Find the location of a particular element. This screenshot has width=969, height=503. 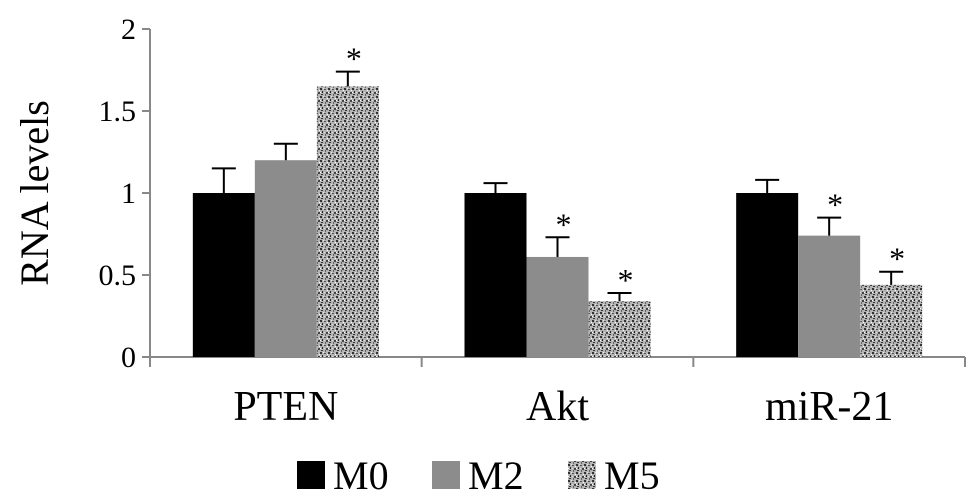

bar-m5-akt is located at coordinates (619, 329).